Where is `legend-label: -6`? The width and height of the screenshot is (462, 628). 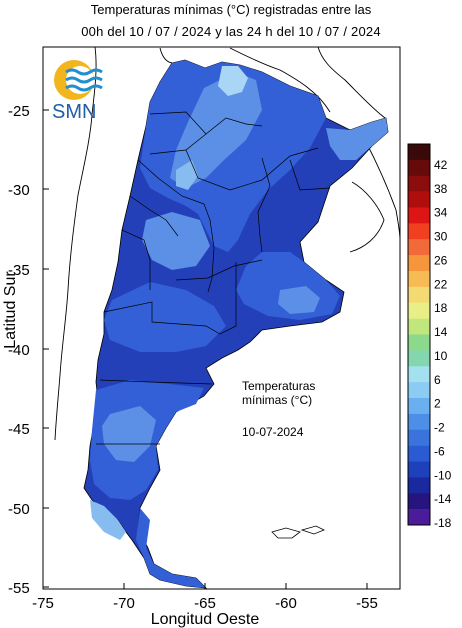
legend-label: -6 is located at coordinates (439, 451).